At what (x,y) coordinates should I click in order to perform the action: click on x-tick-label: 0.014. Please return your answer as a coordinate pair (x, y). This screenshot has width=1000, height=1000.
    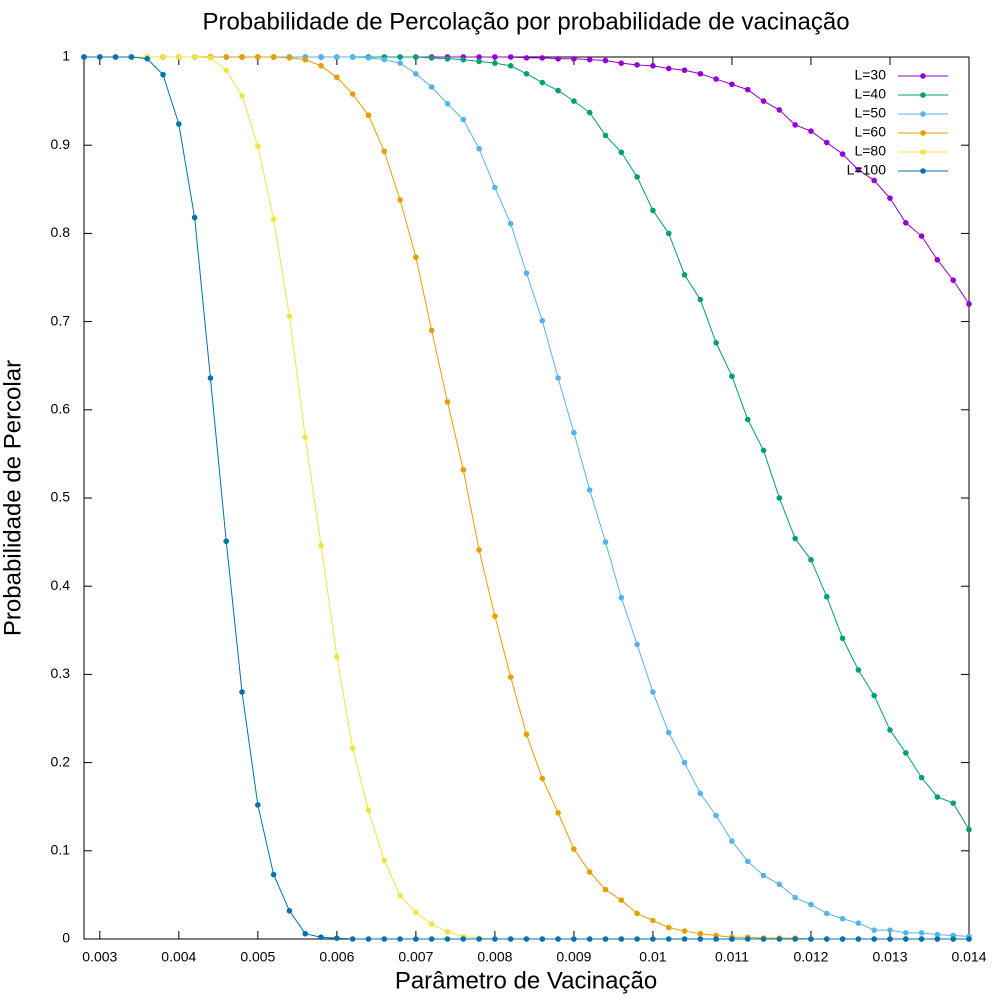
    Looking at the image, I should click on (968, 957).